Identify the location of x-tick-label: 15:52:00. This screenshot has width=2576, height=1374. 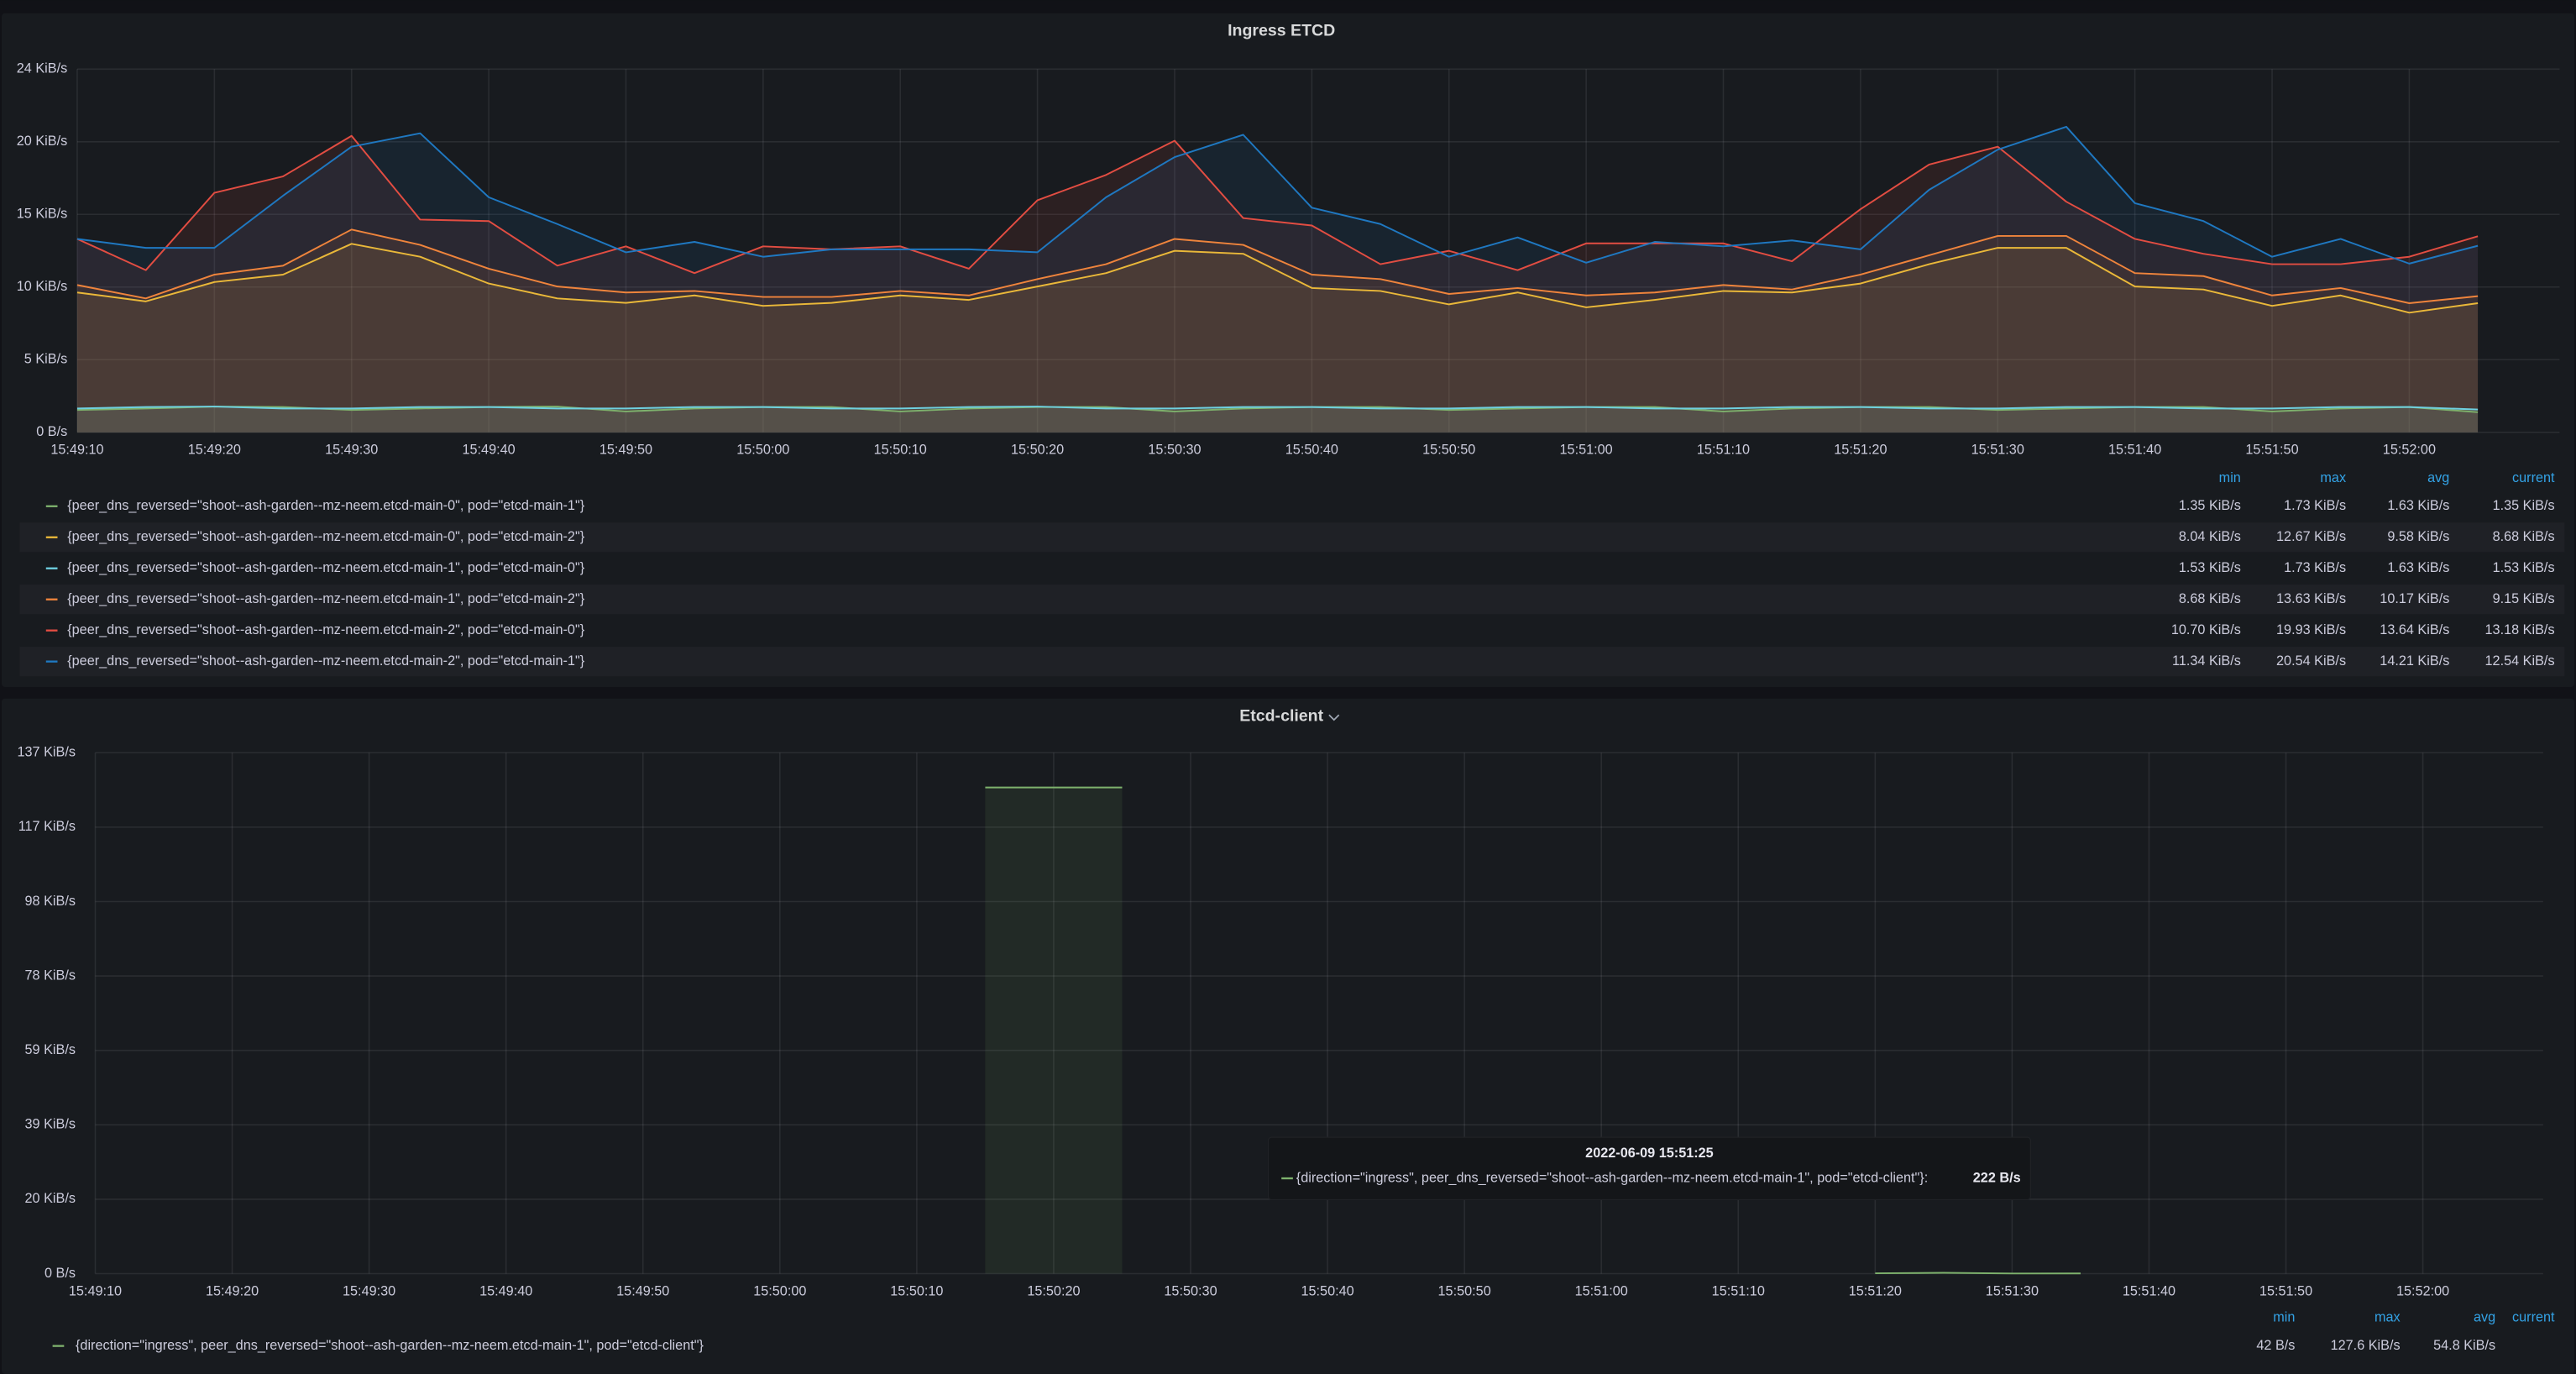
(2422, 1290).